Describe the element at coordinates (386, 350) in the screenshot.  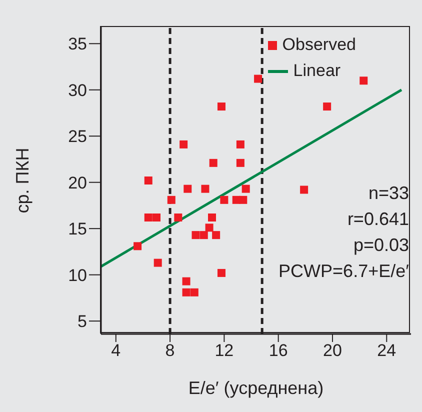
I see `x-tick-label: 24` at that location.